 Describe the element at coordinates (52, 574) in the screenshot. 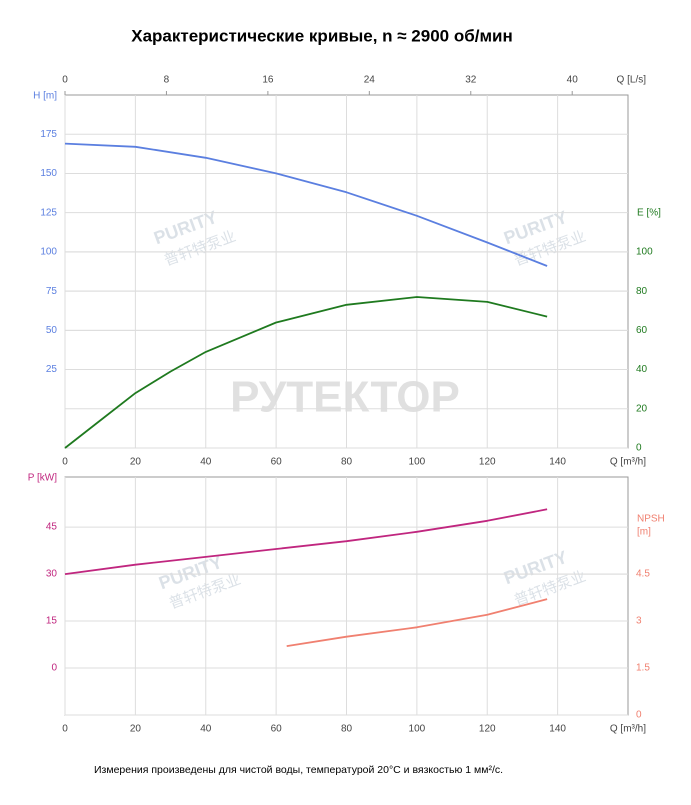

I see `y-tick-label: 30` at that location.